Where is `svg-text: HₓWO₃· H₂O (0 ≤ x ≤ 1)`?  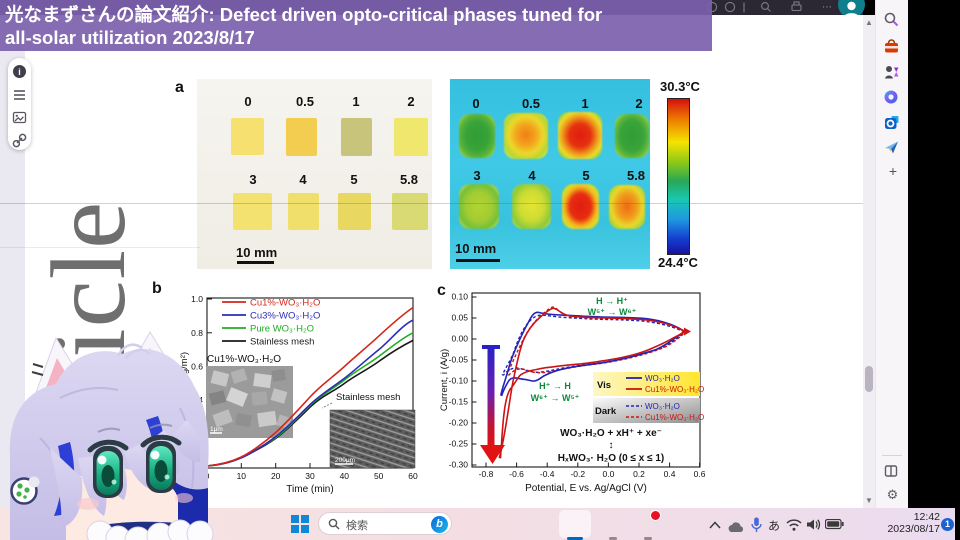 svg-text: HₓWO₃· H₂O (0 ≤ x ≤ 1) is located at coordinates (611, 458).